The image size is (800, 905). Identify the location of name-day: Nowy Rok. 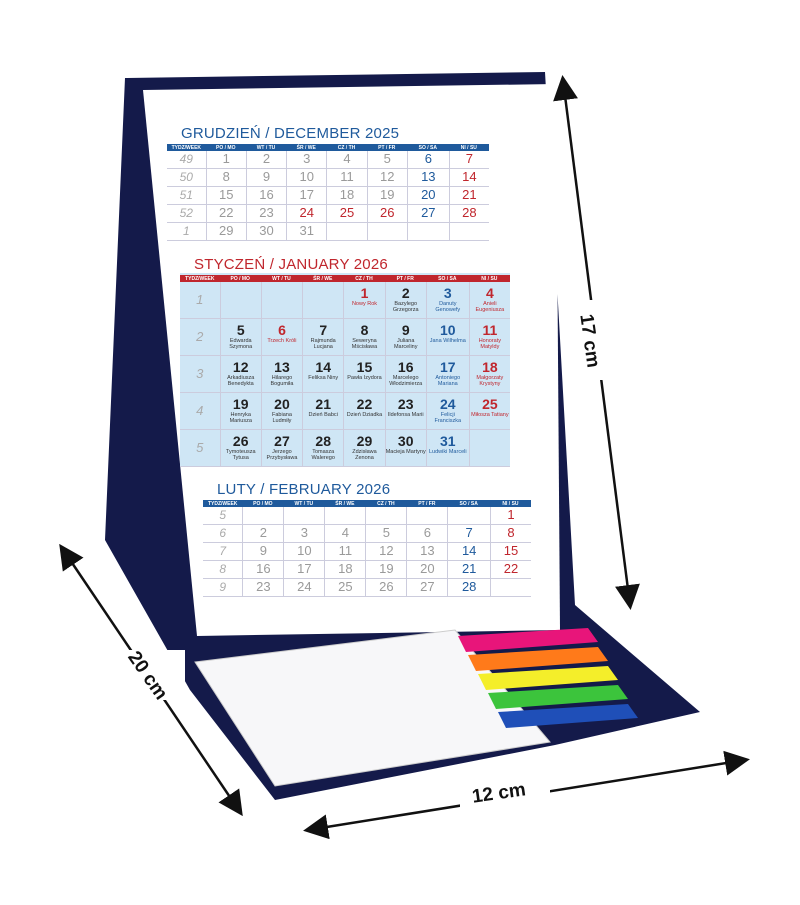
(364, 304).